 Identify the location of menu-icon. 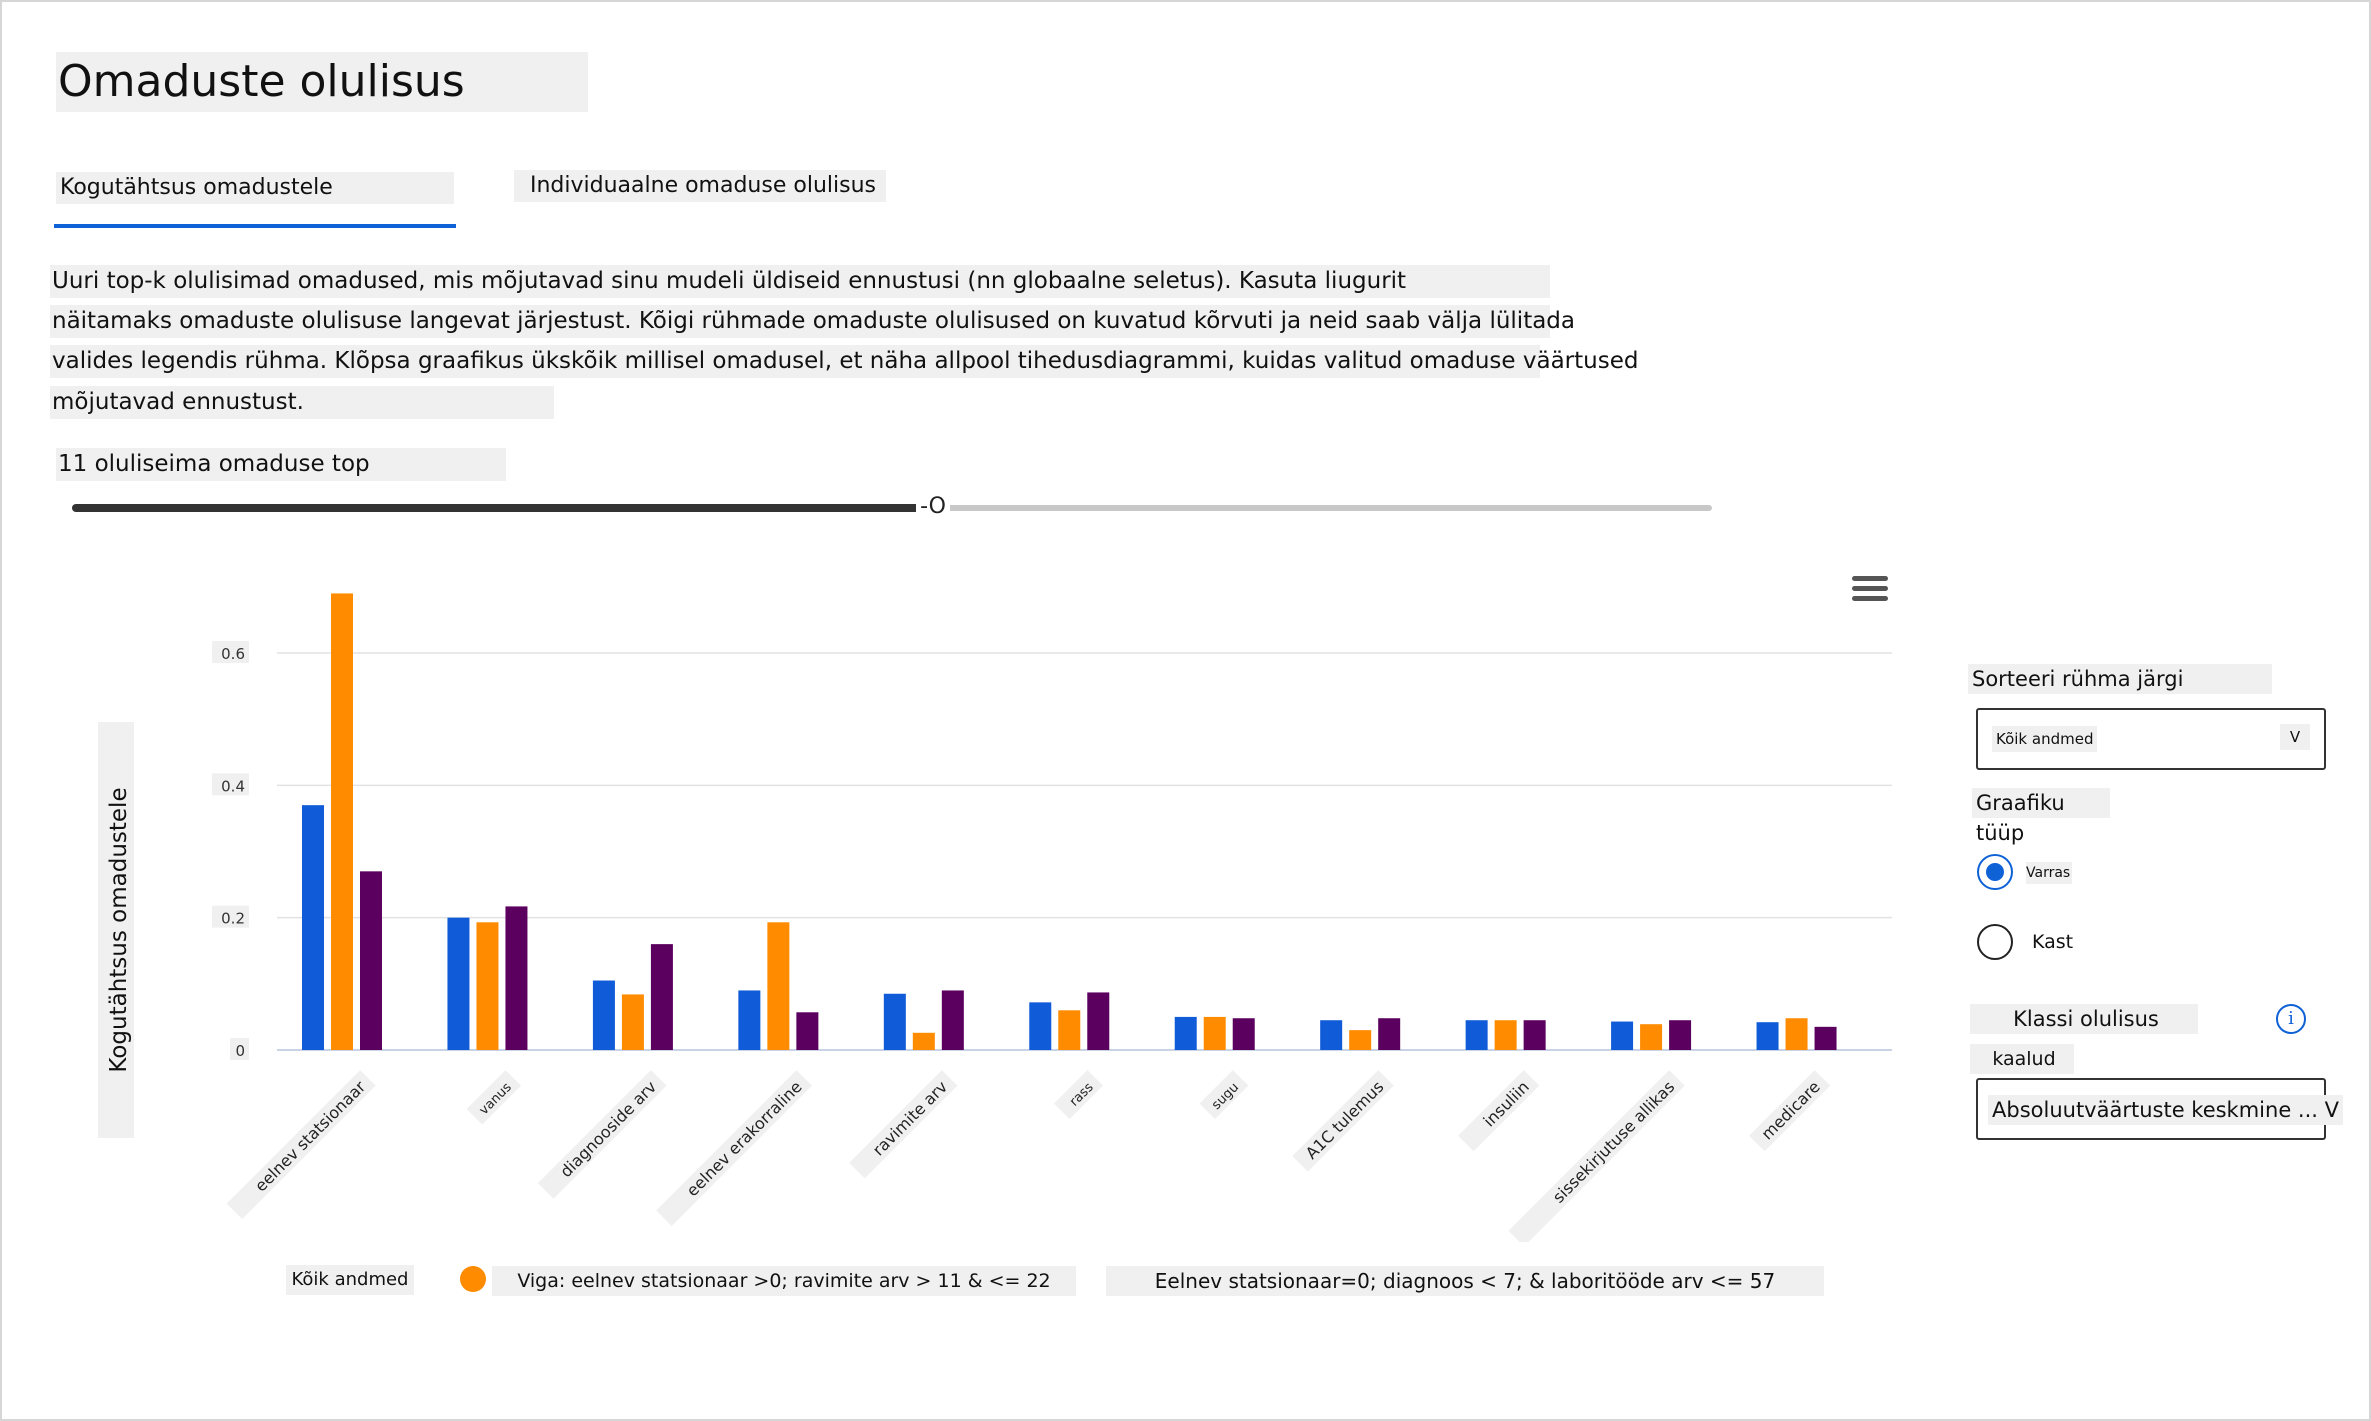
(1870, 591).